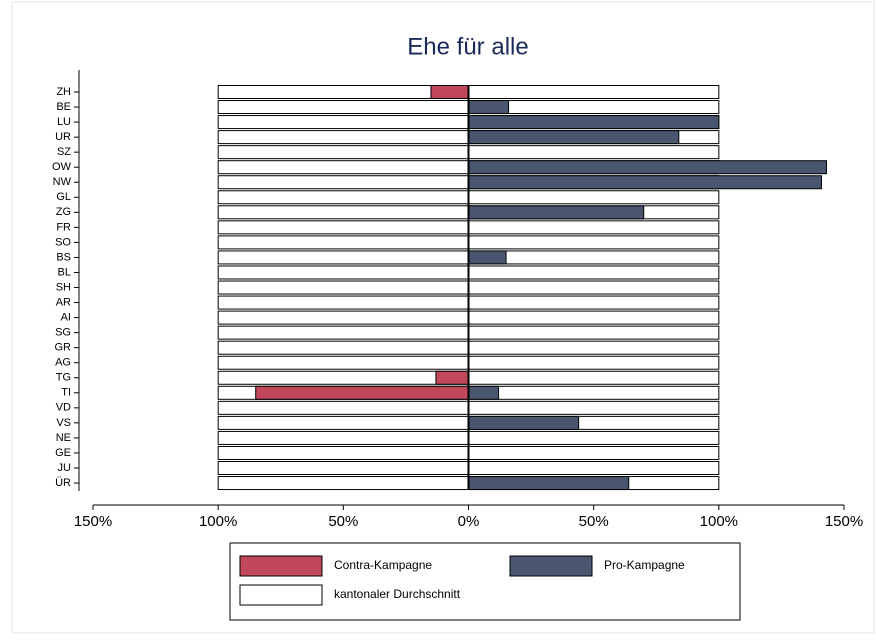 This screenshot has height=640, width=876. Describe the element at coordinates (63, 483) in the screenshot. I see `y-tick-label: ÜR` at that location.